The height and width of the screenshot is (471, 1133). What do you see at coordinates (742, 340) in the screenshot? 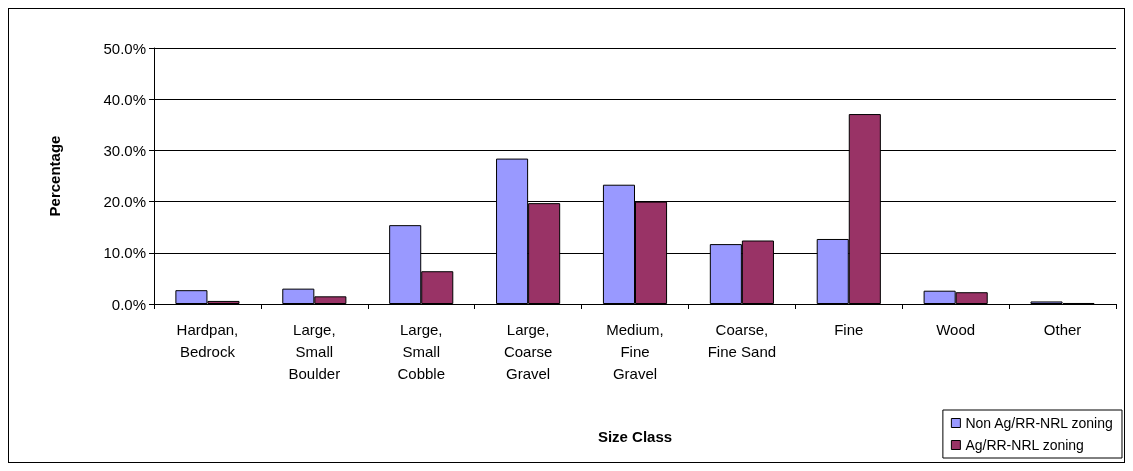
I see `x-tick-label: Coarse, Fine Sand` at bounding box center [742, 340].